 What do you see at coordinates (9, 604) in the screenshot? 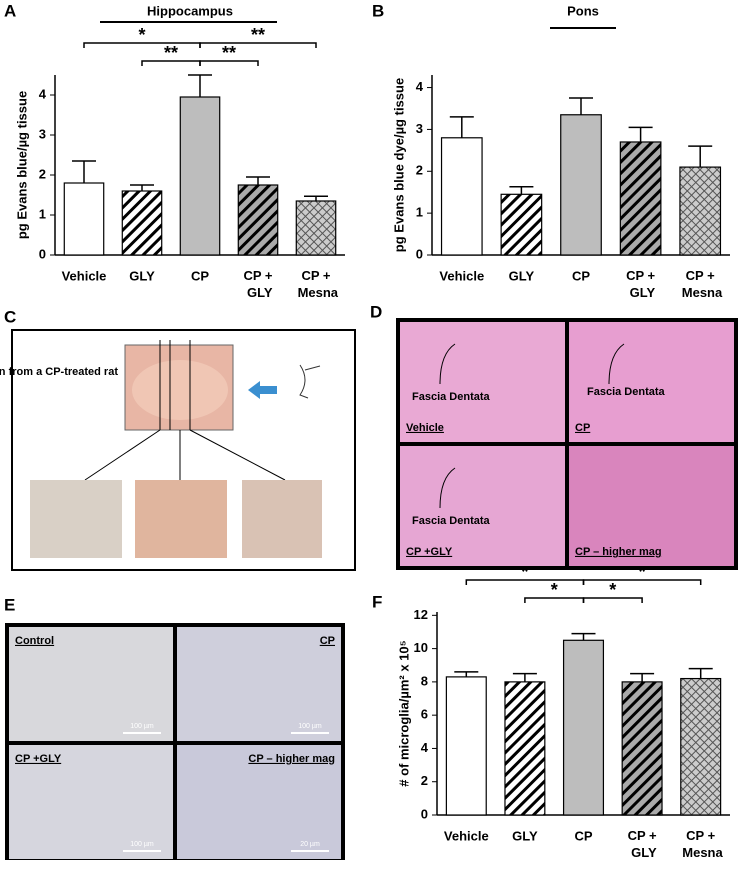
I see `panel-label: E` at bounding box center [9, 604].